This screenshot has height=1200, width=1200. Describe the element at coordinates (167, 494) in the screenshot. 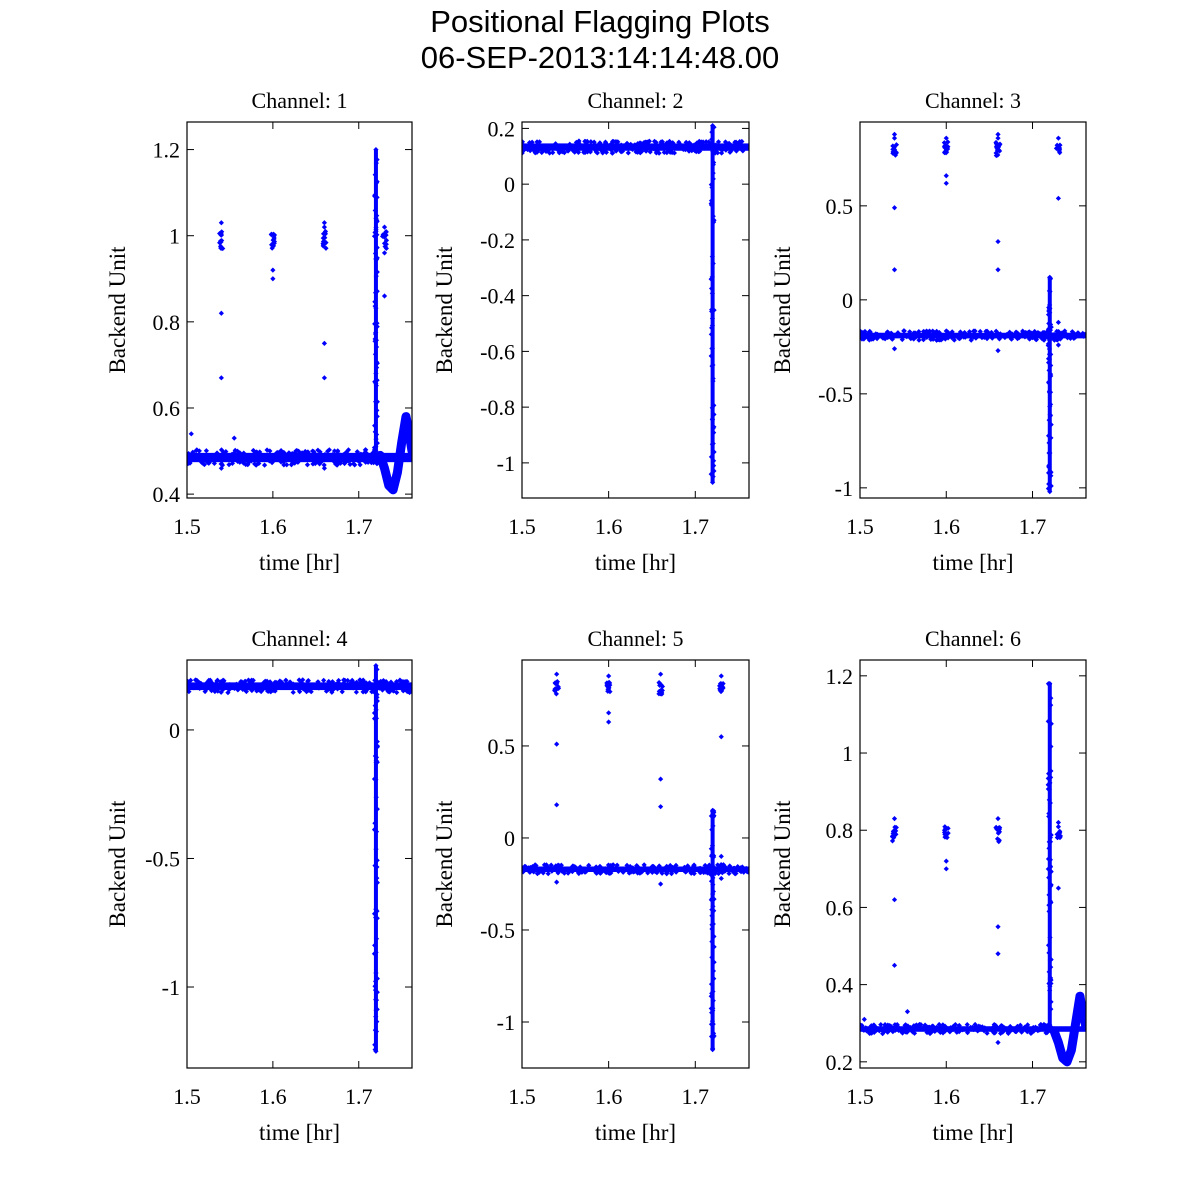

I see `y-tick-label: 0.4` at that location.